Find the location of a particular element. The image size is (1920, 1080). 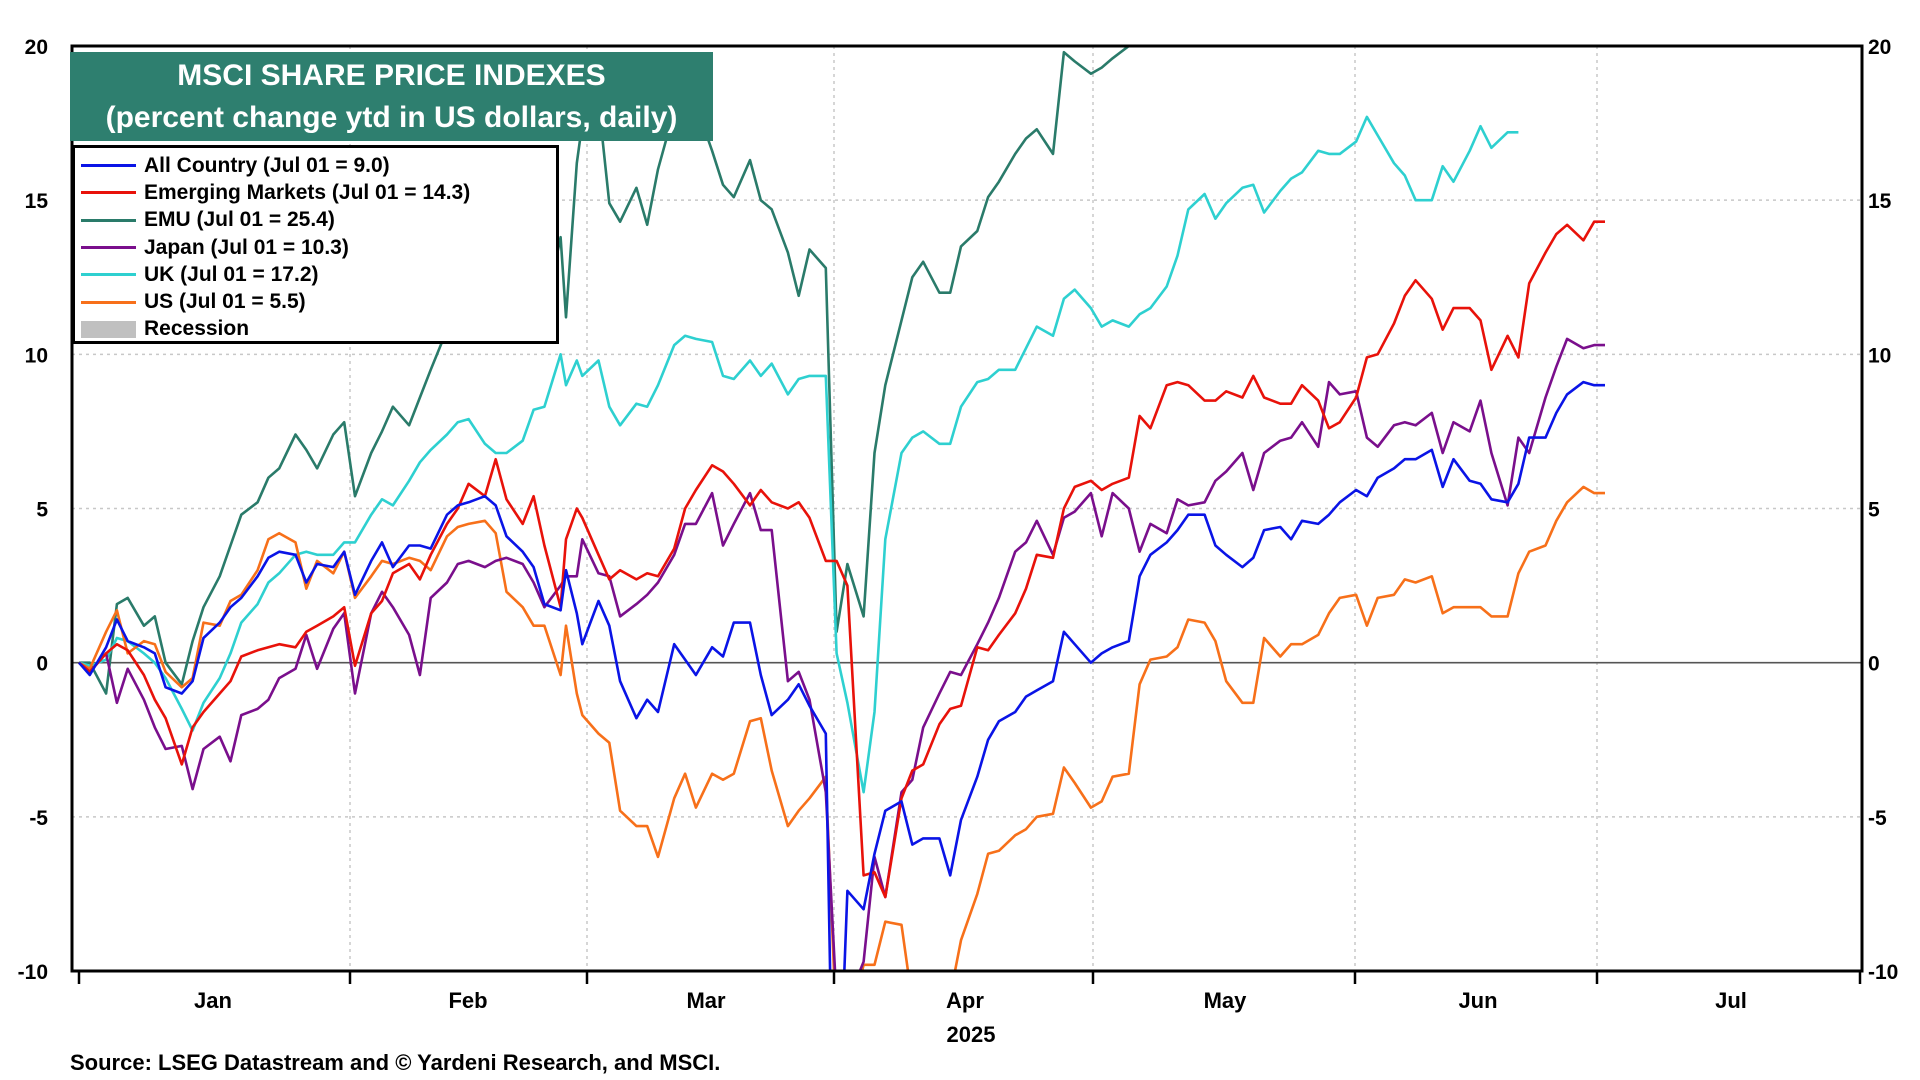

legend-item-emu: EMU (Jul 01 = 25.4) is located at coordinates (318, 220).